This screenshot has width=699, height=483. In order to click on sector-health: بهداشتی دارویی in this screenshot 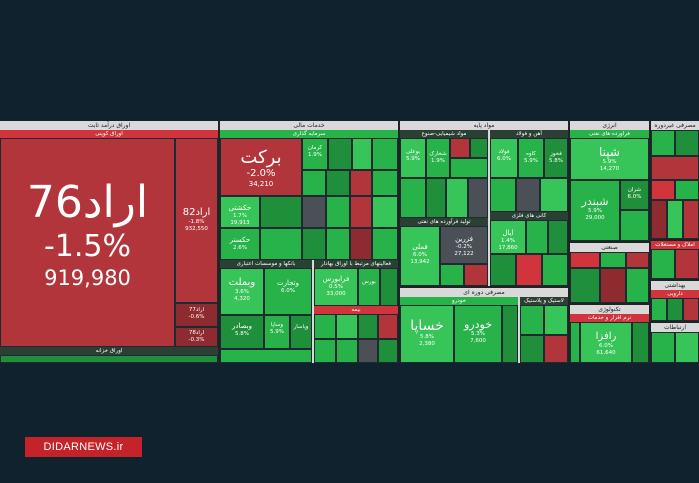, I will do `click(675, 301)`.